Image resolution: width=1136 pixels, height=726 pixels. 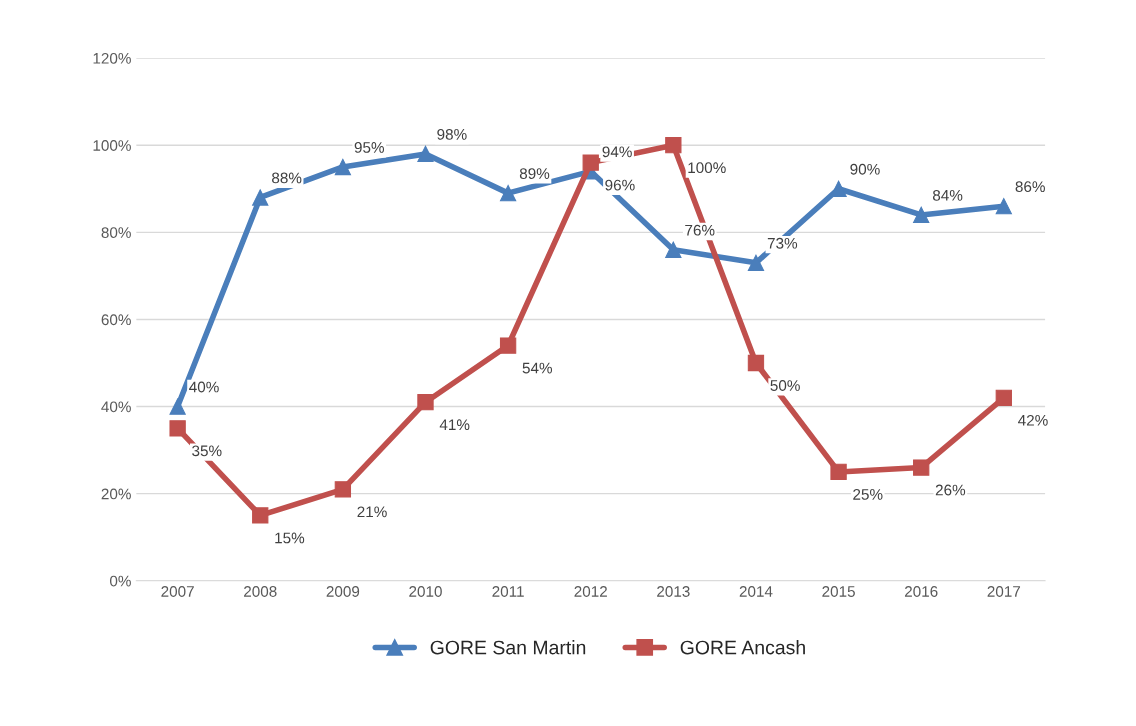 What do you see at coordinates (204, 387) in the screenshot?
I see `data-label: 40%` at bounding box center [204, 387].